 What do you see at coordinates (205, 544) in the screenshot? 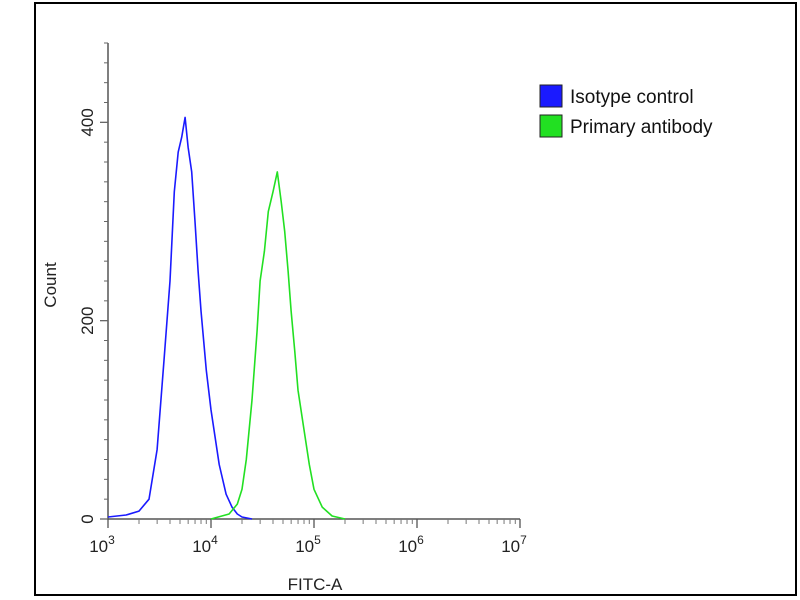
I see `x-tick-label: 10⁴` at bounding box center [205, 544].